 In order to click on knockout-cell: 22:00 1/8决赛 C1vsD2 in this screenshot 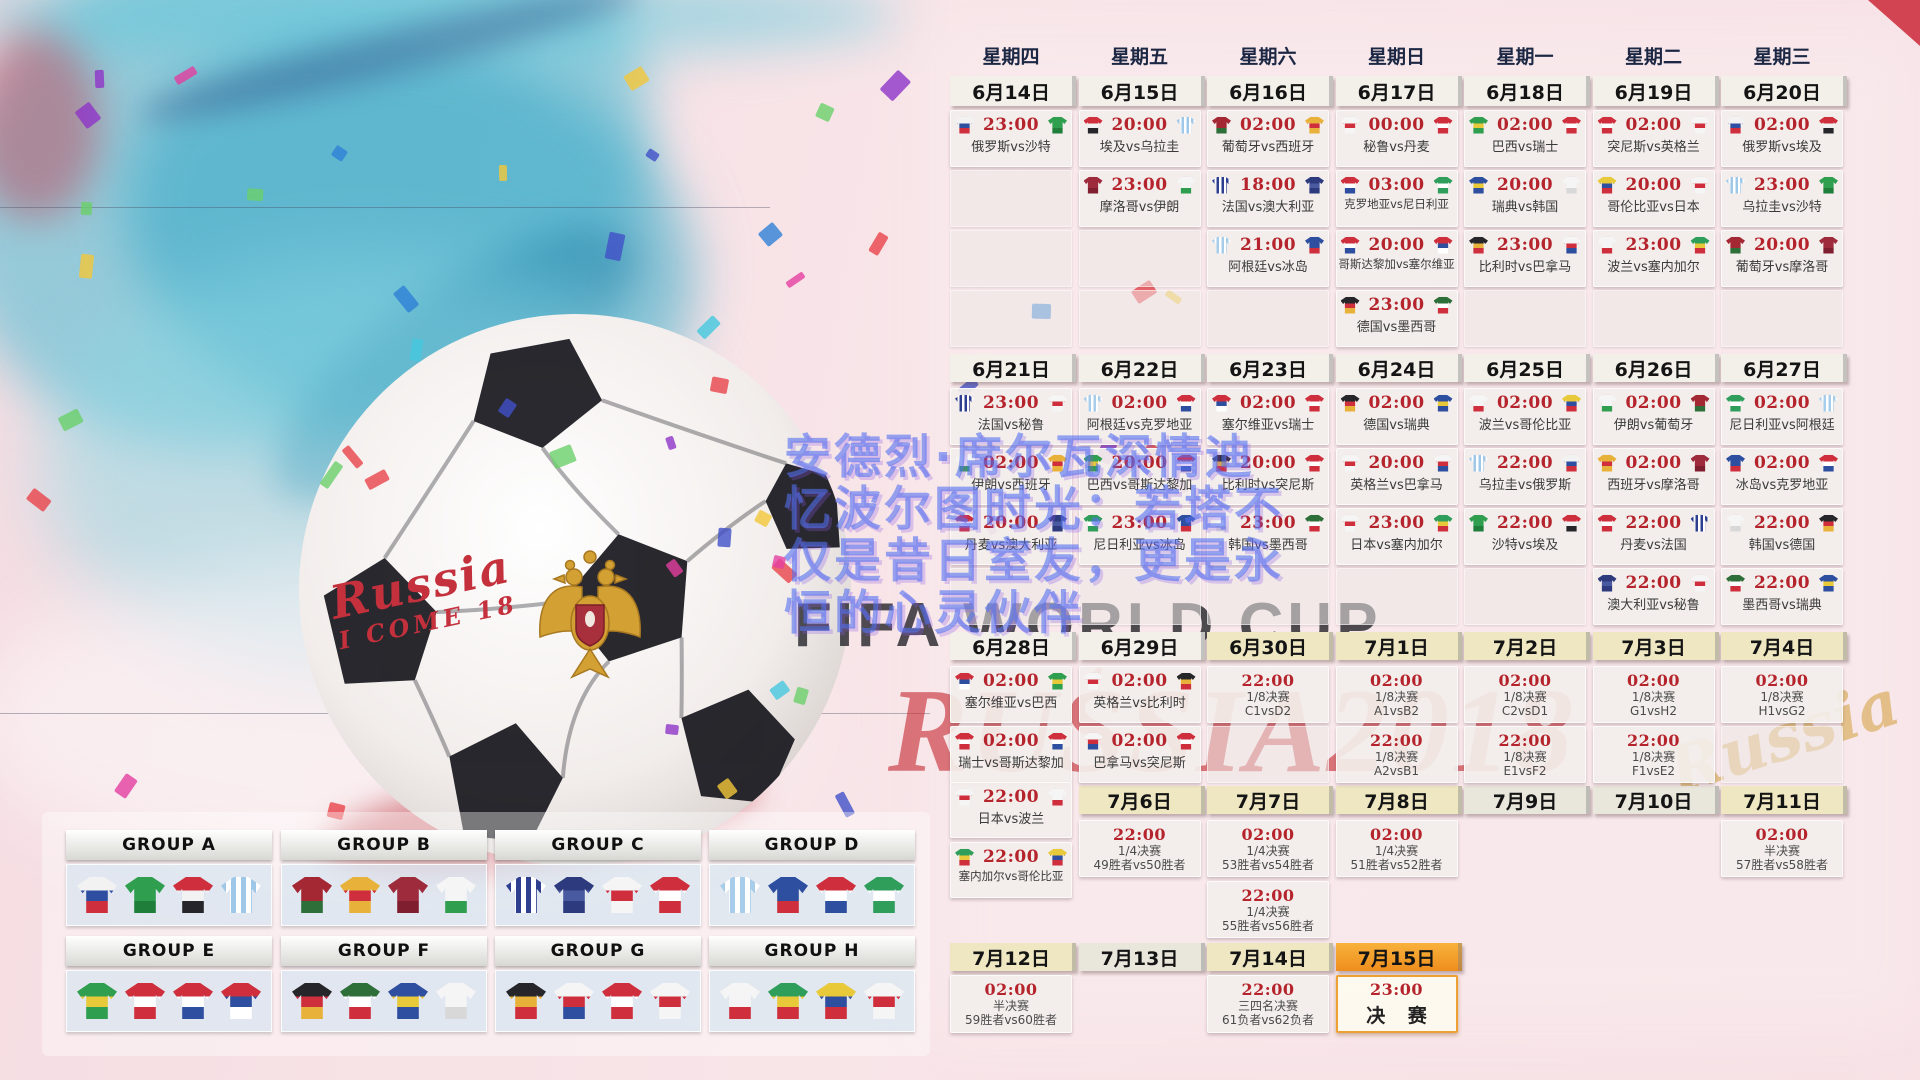, I will do `click(1268, 694)`.